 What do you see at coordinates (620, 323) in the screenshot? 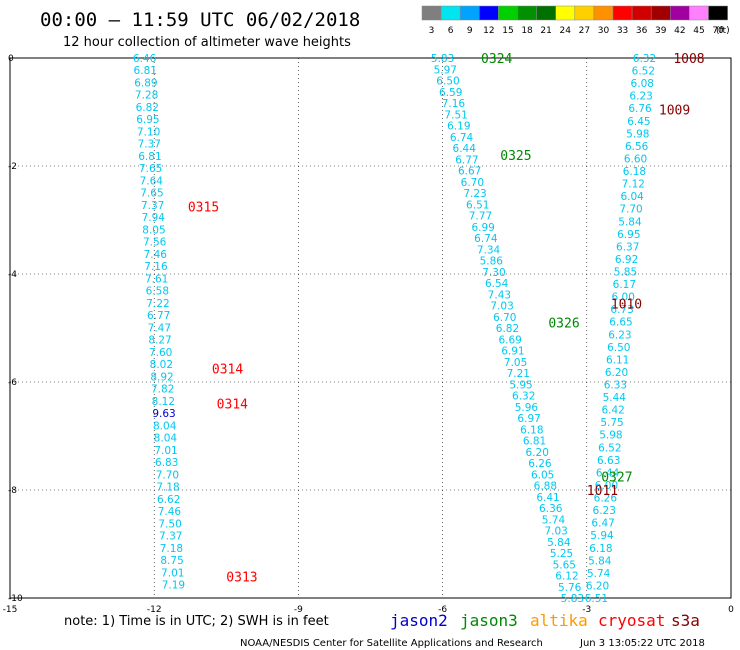
I see `wave-height-point: 6.65` at bounding box center [620, 323].